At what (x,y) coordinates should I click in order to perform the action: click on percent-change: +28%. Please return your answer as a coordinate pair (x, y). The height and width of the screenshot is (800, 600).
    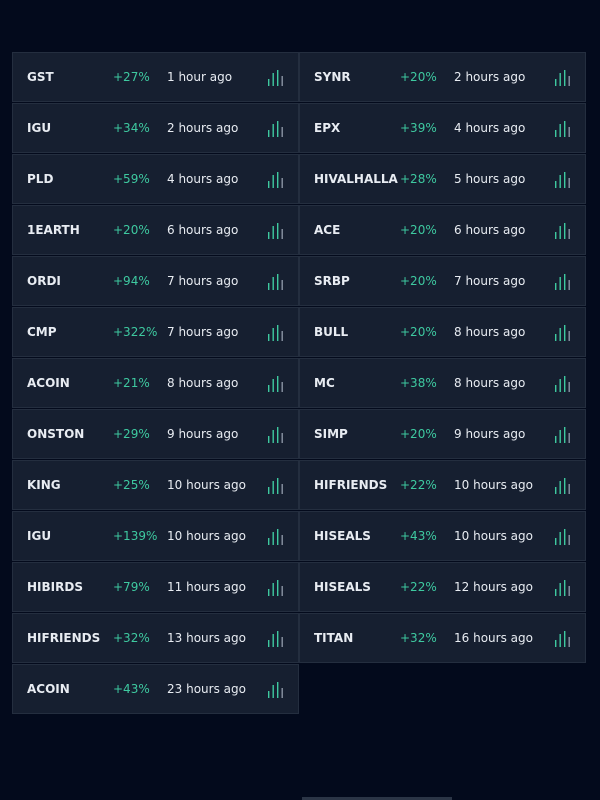
    Looking at the image, I should click on (418, 179).